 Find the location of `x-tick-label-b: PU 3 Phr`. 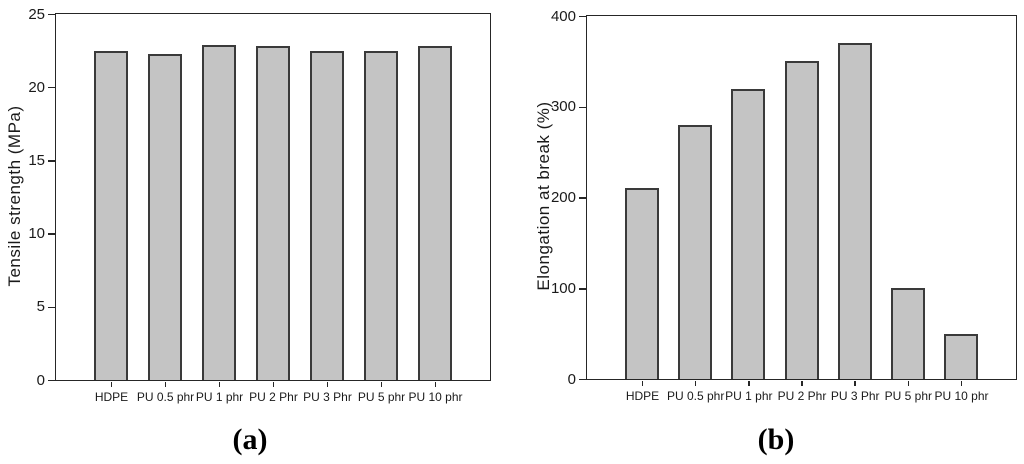

x-tick-label-b: PU 3 Phr is located at coordinates (855, 396).